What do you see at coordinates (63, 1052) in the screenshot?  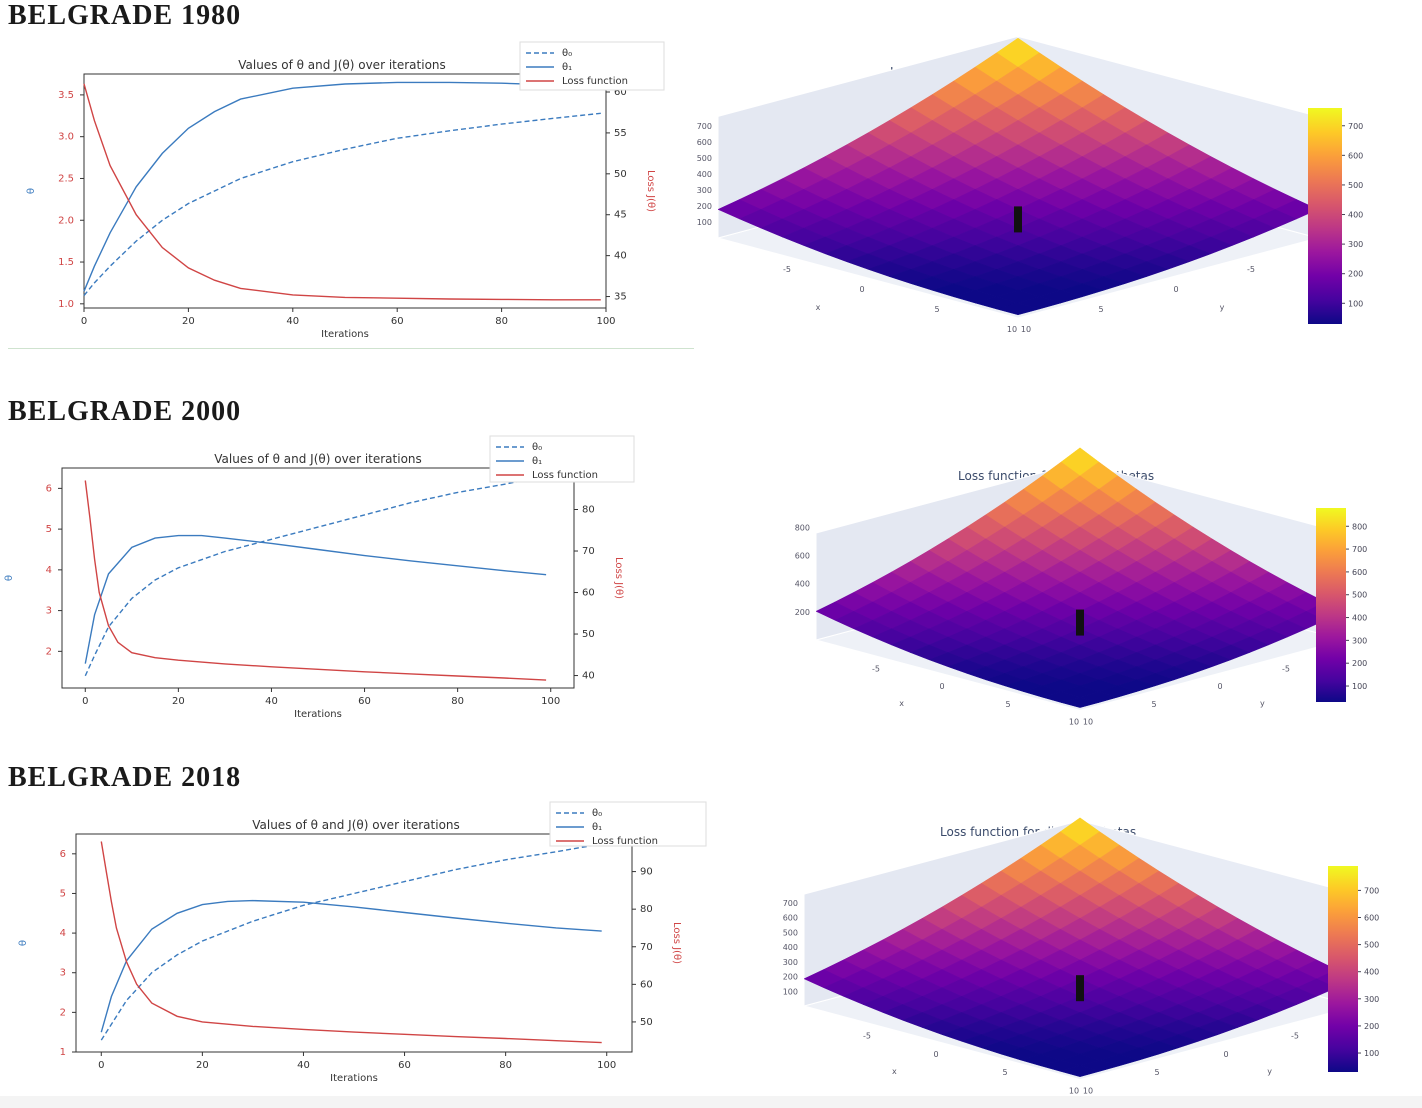 I see `y-left-tick-label: 1` at bounding box center [63, 1052].